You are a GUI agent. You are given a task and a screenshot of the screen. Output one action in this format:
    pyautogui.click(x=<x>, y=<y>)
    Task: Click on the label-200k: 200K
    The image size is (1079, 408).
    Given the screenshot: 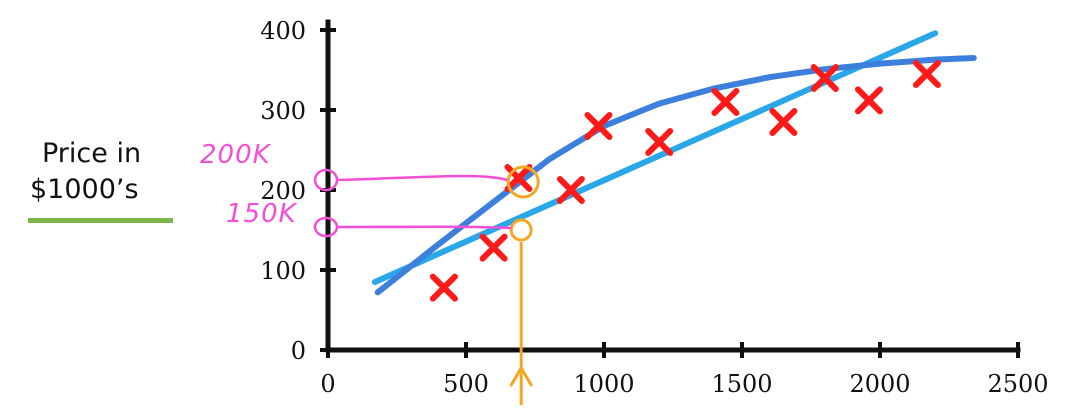 What is the action you would take?
    pyautogui.click(x=236, y=155)
    